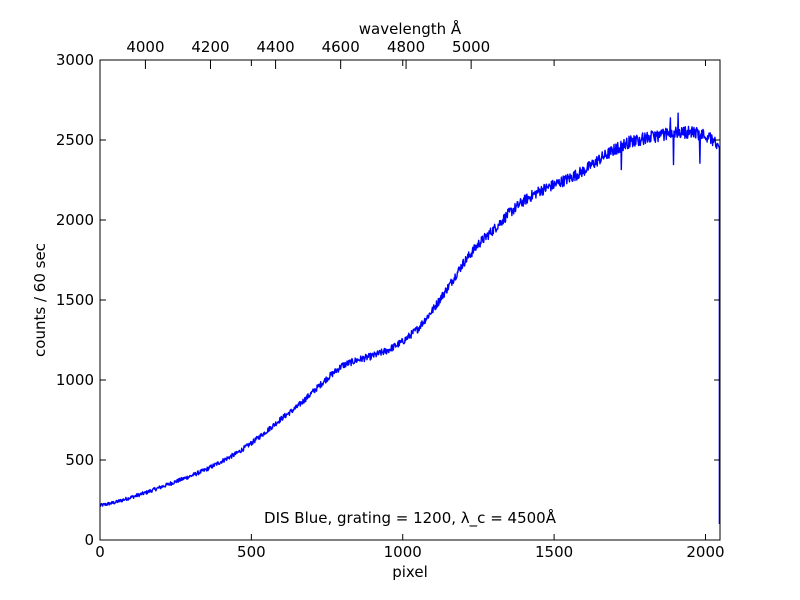 The image size is (800, 600). Describe the element at coordinates (341, 47) in the screenshot. I see `top-tick-label: 4600` at that location.